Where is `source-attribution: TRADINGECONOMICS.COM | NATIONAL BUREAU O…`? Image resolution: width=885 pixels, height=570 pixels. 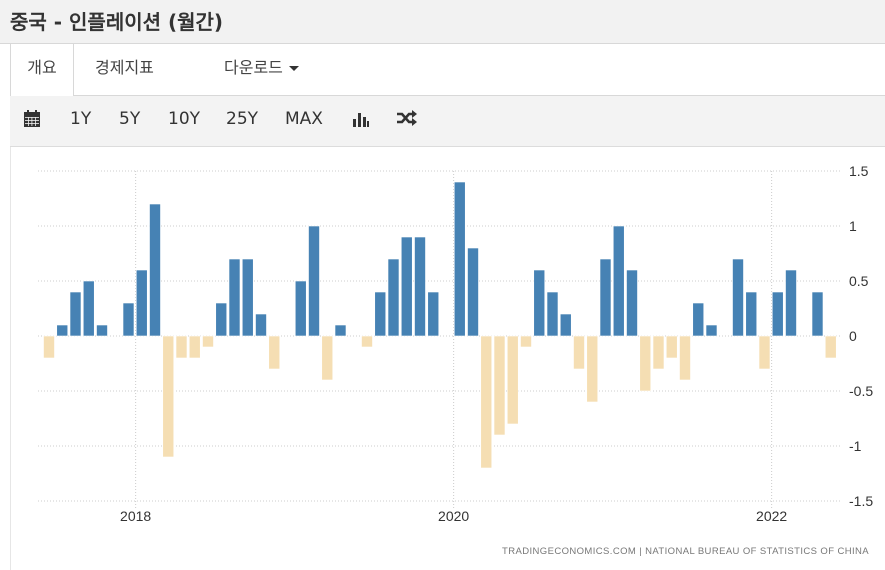
source-attribution: TRADINGECONOMICS.COM | NATIONAL BUREAU O… is located at coordinates (685, 551).